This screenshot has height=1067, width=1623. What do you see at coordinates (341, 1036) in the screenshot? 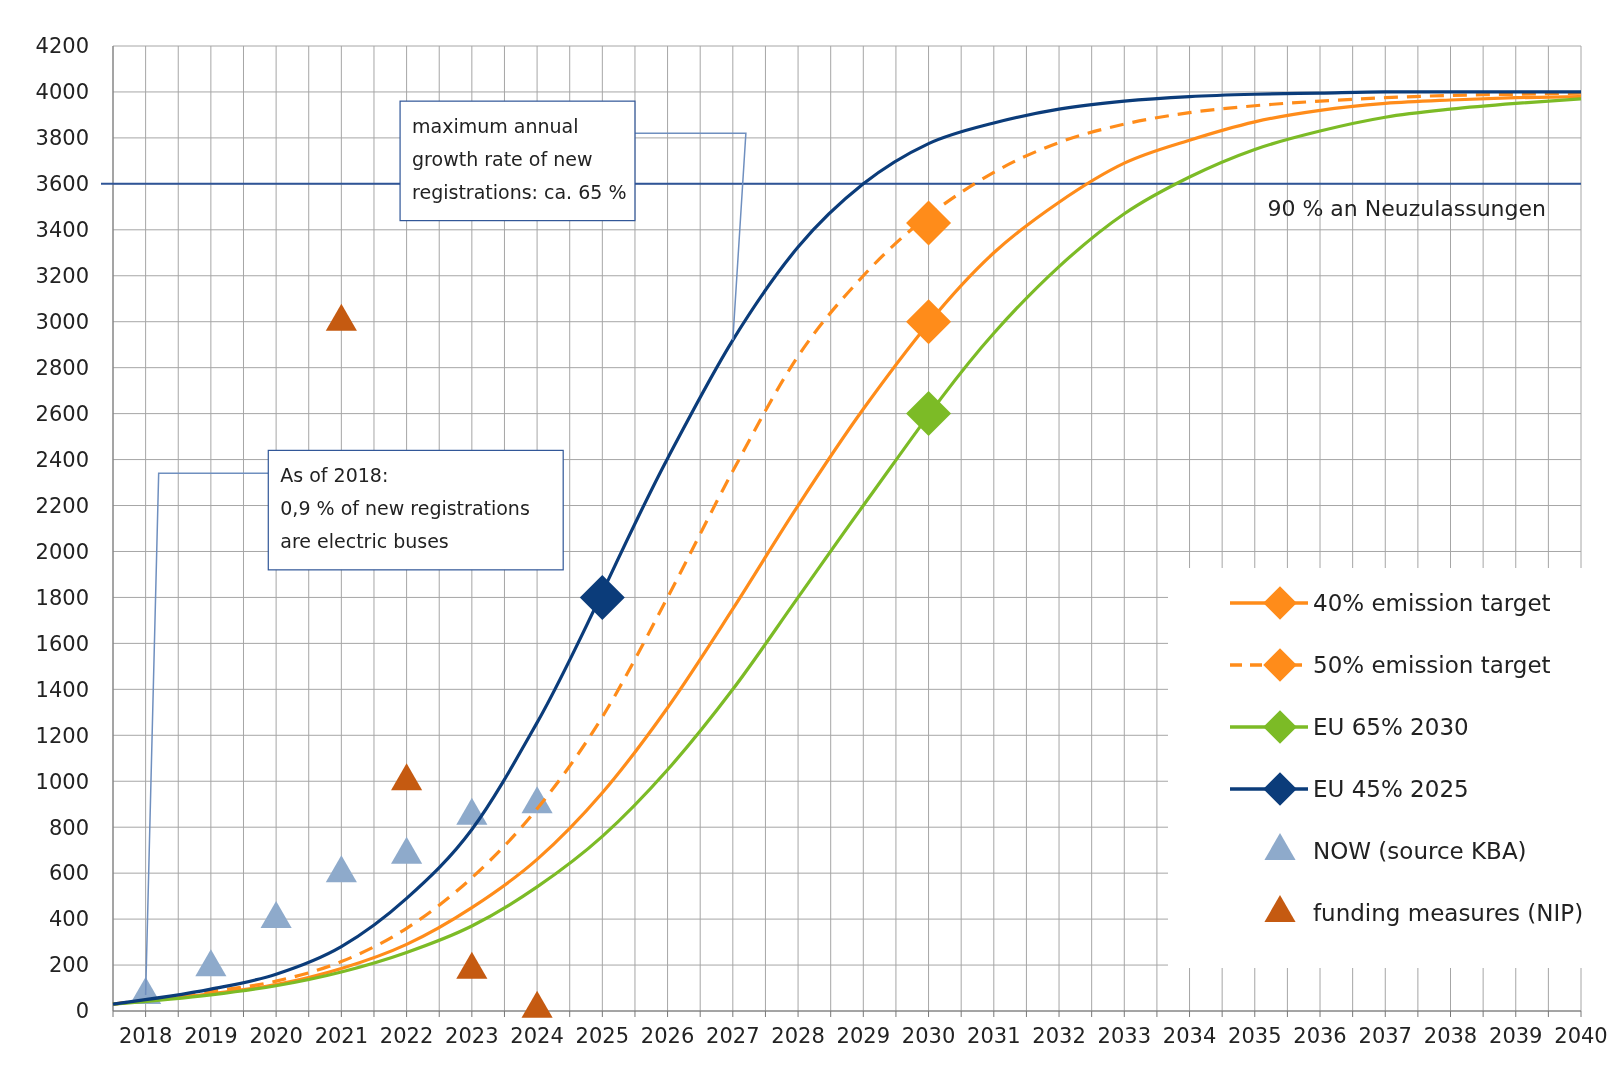
I see `x-tick-label: 2021` at bounding box center [341, 1036].